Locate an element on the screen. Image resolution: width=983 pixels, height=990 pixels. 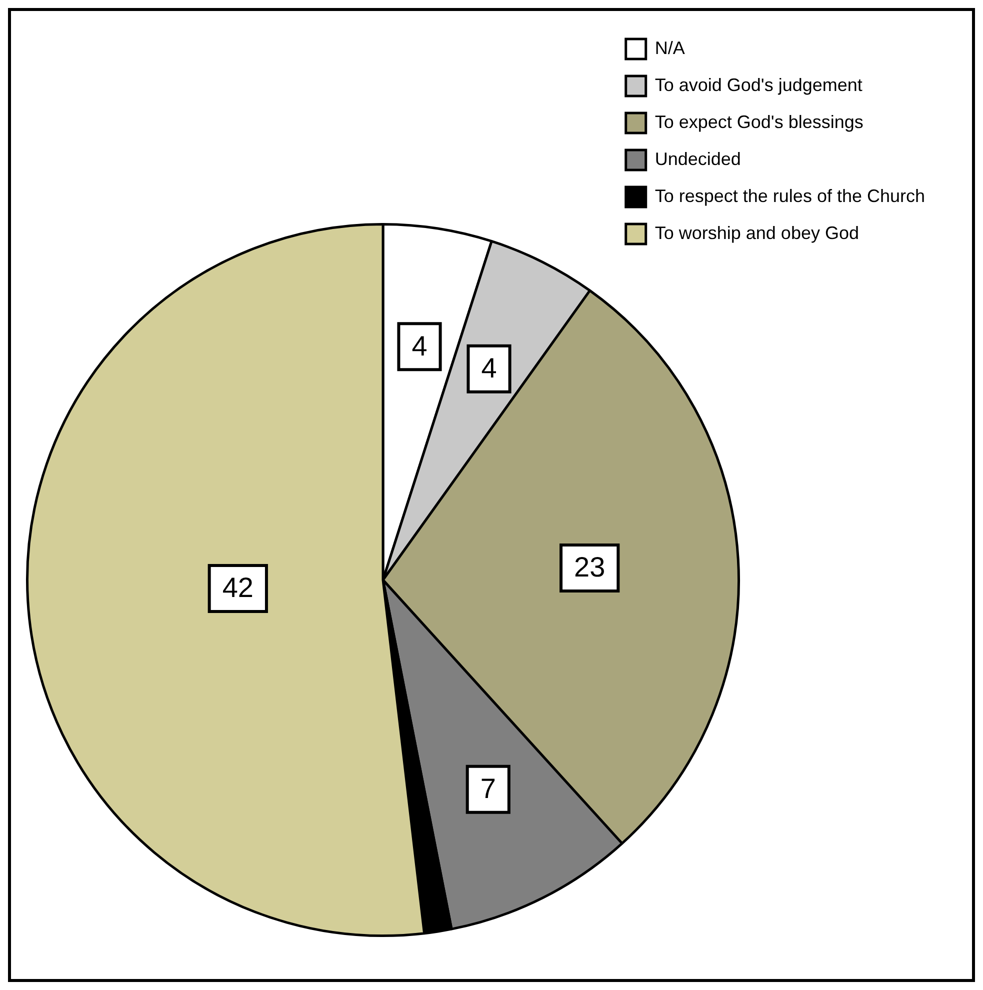
legend-label: Undecided is located at coordinates (697, 158).